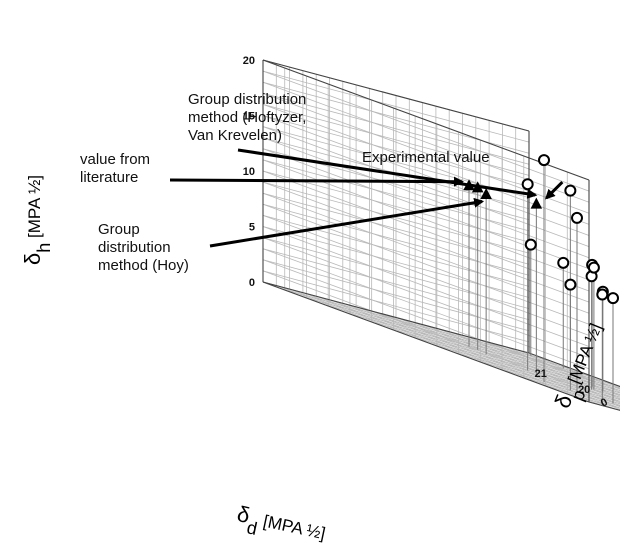 The height and width of the screenshot is (558, 620). Describe the element at coordinates (44, 248) in the screenshot. I see `axis-title-subscript: h` at that location.